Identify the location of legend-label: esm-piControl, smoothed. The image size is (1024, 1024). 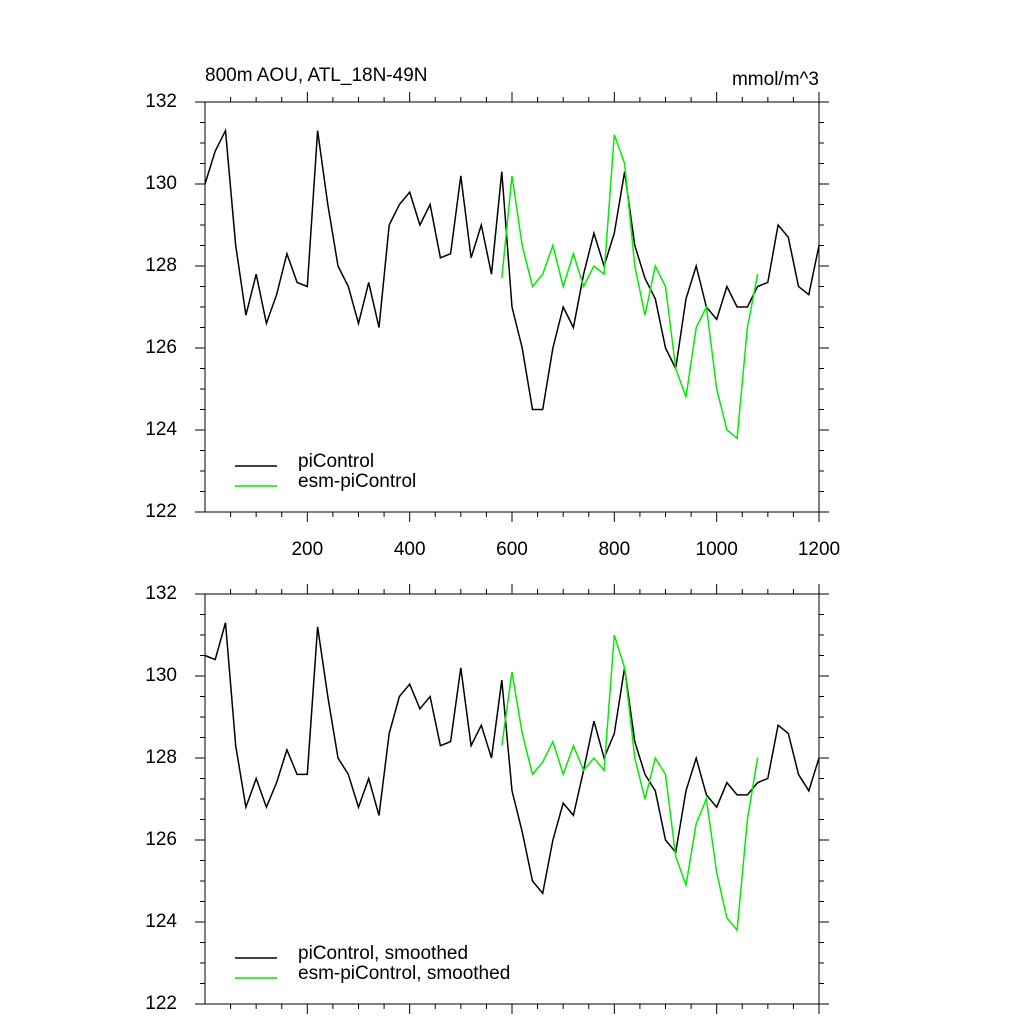
(404, 973).